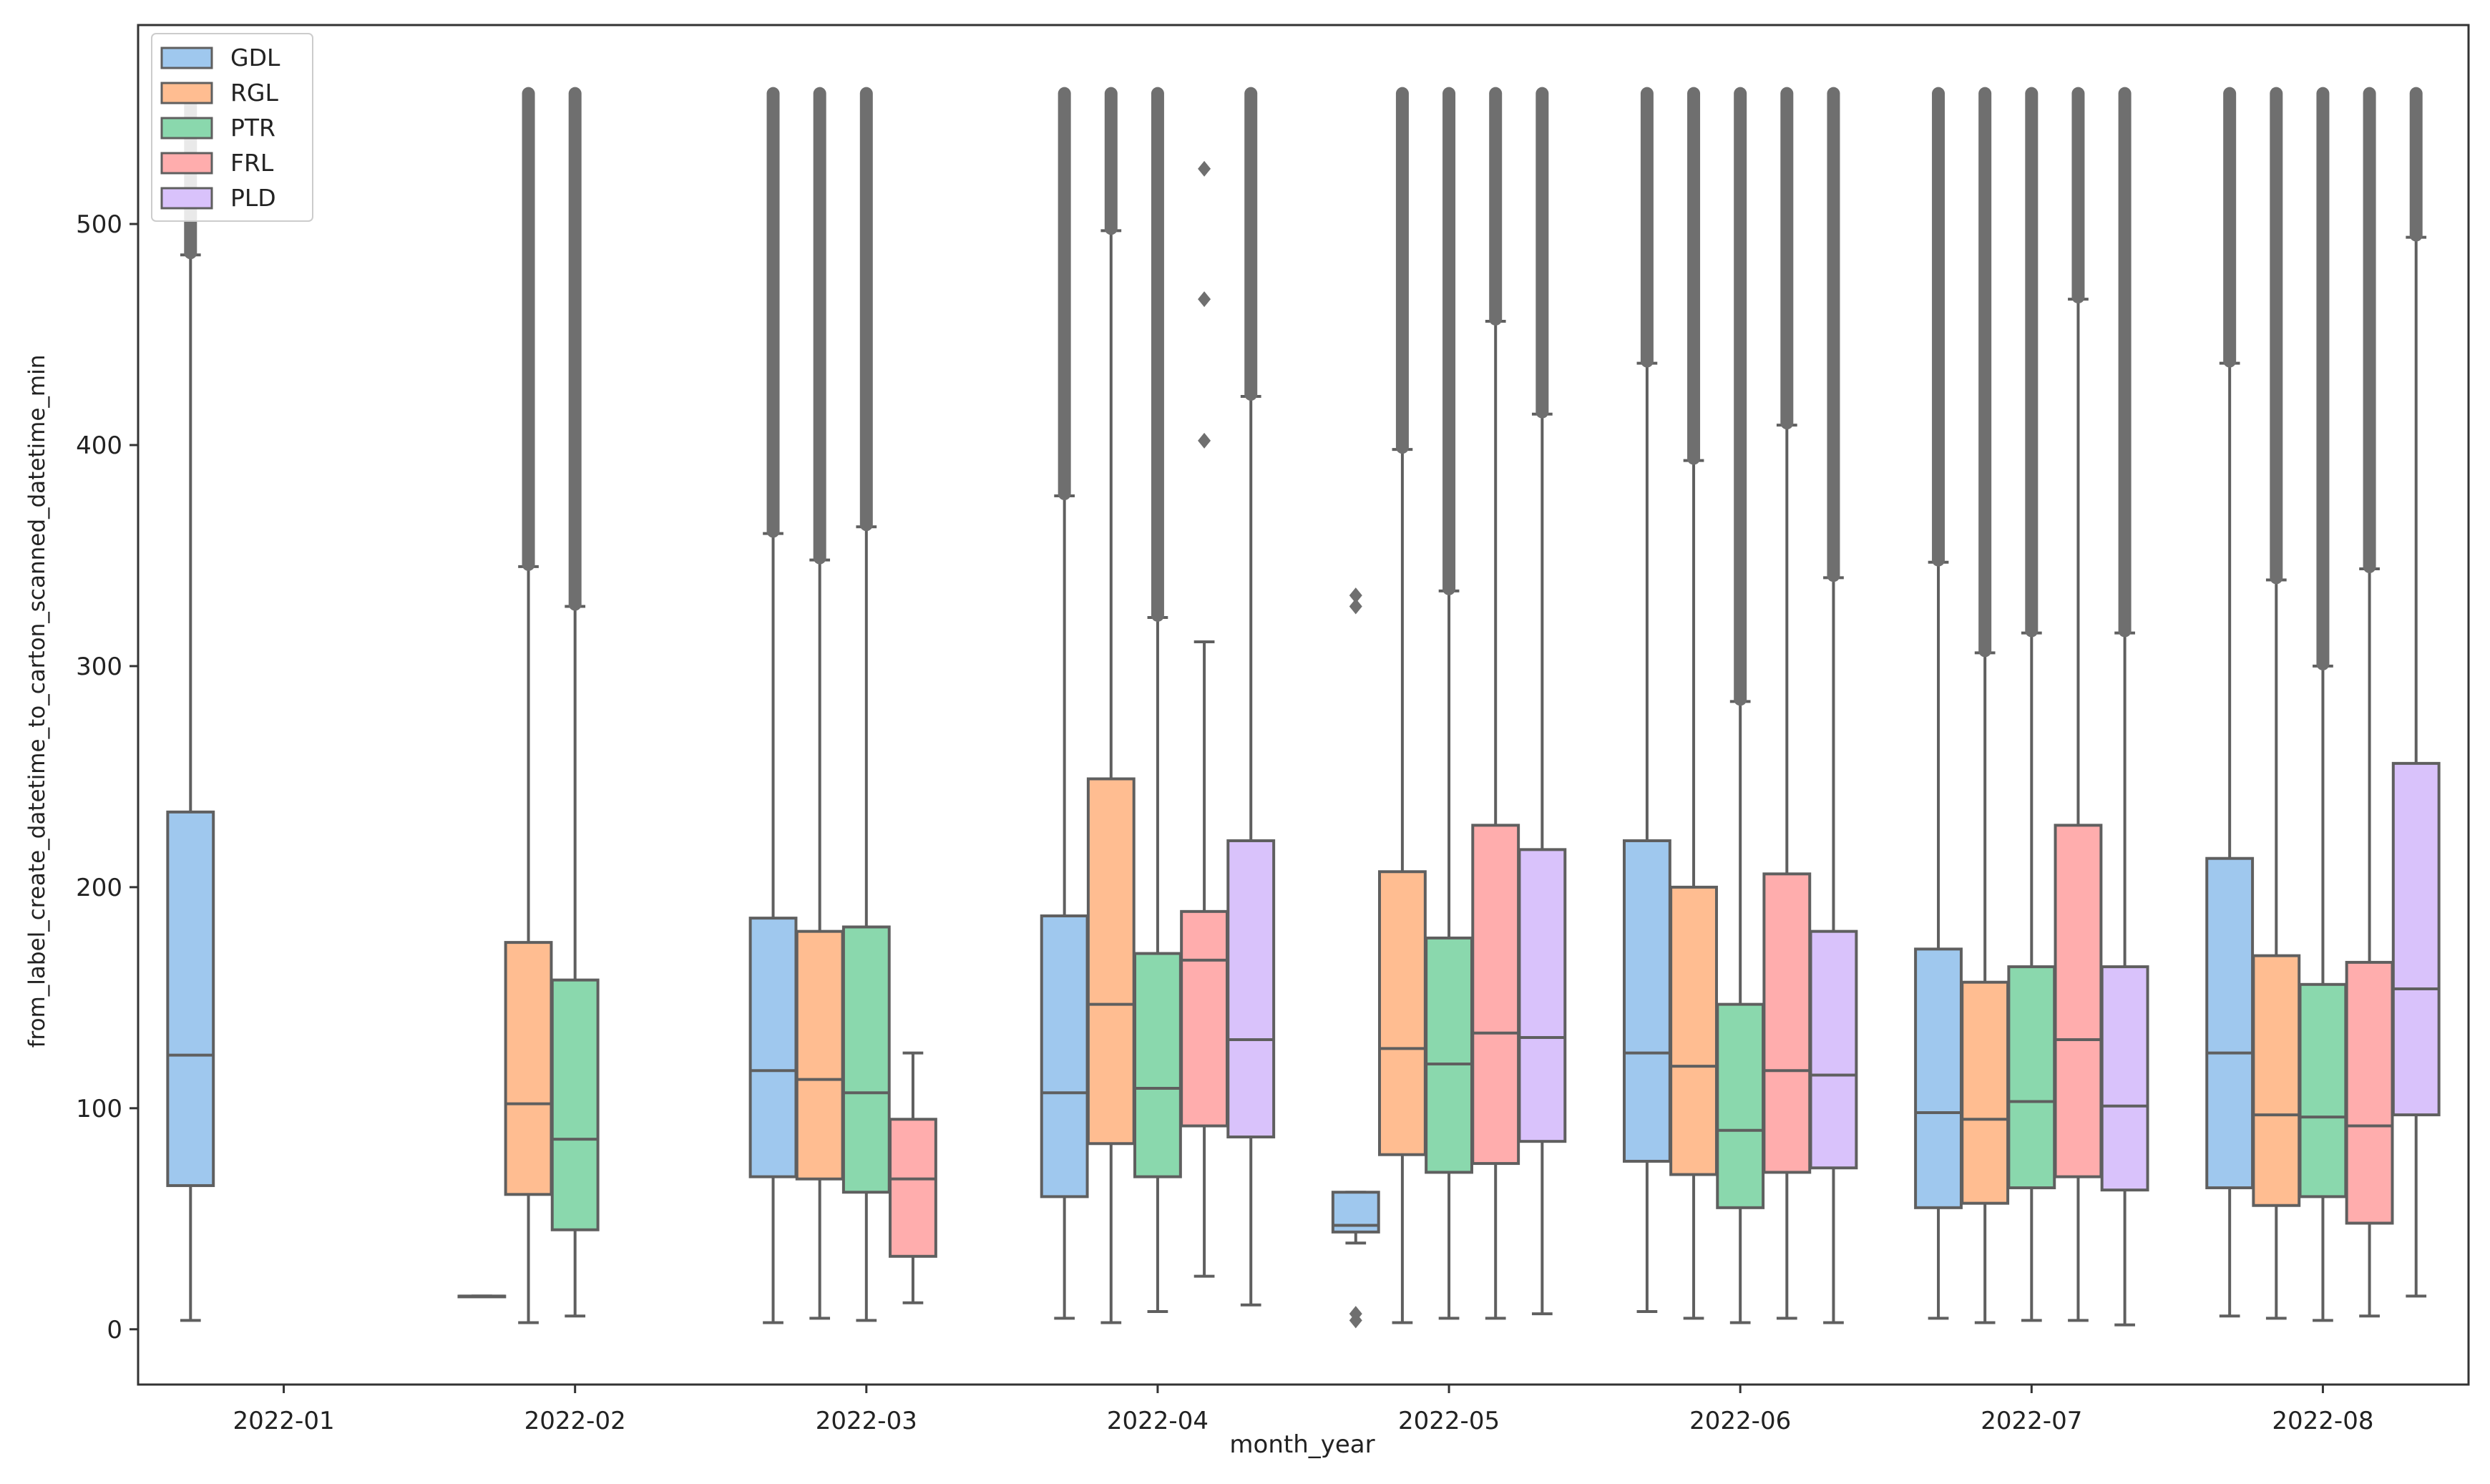  Describe the element at coordinates (187, 199) in the screenshot. I see `legend-swatch-pld` at that location.